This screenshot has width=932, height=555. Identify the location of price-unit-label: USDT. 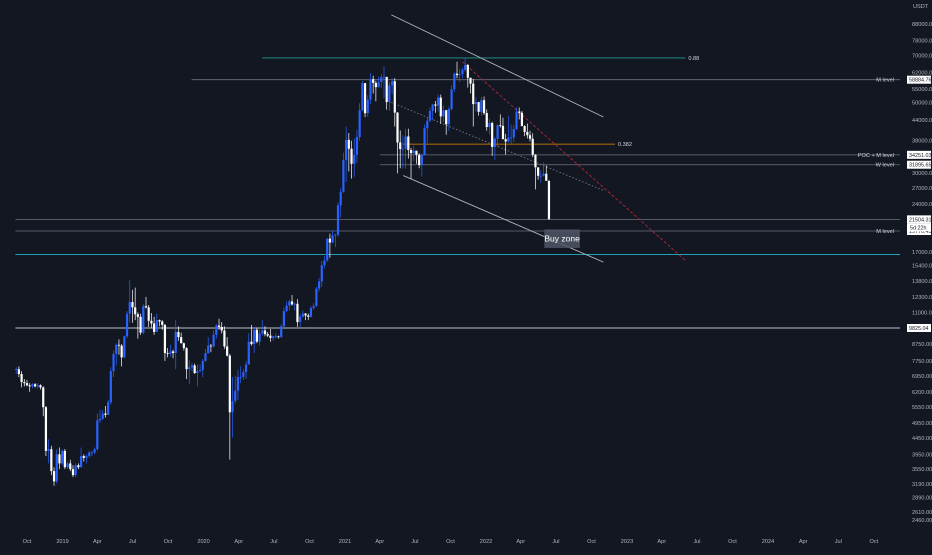
(921, 7).